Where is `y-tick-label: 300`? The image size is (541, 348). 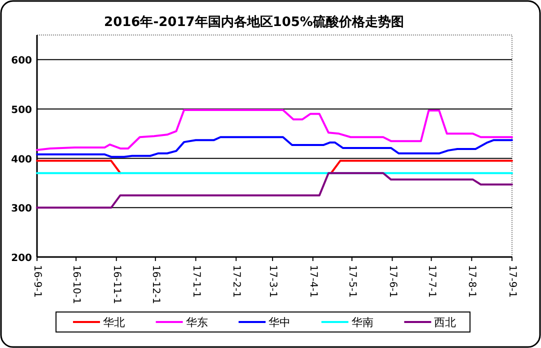 y-tick-label: 300 is located at coordinates (21, 209).